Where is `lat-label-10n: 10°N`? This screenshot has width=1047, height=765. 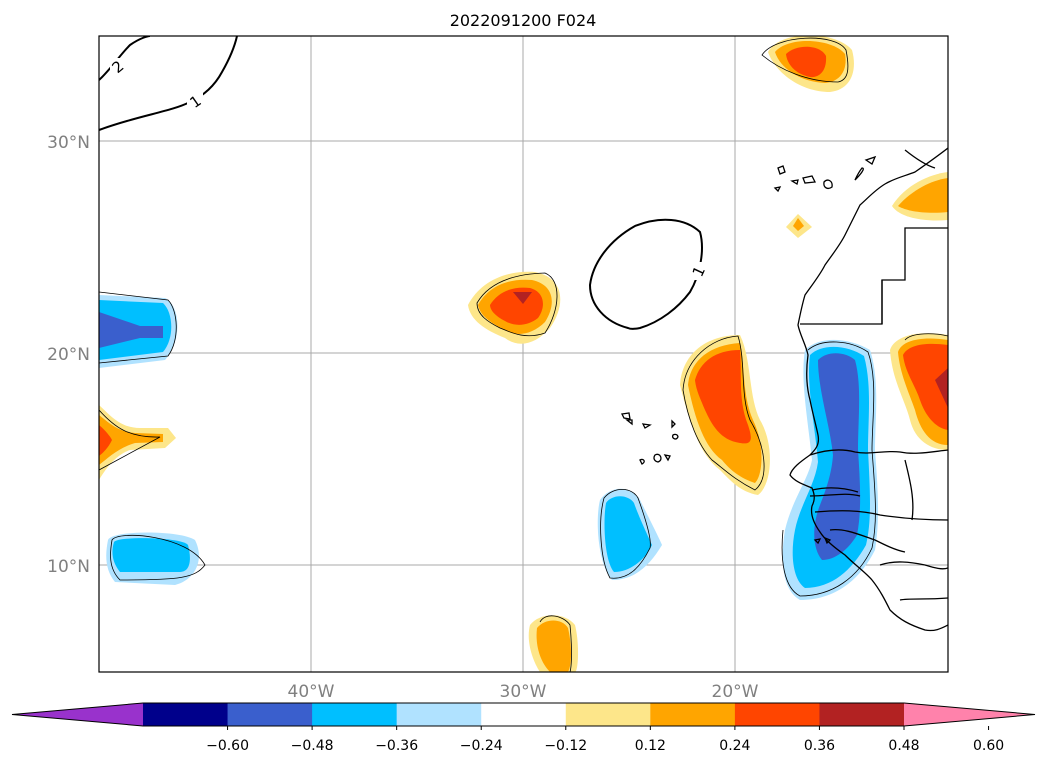
lat-label-10n: 10°N is located at coordinates (68, 567).